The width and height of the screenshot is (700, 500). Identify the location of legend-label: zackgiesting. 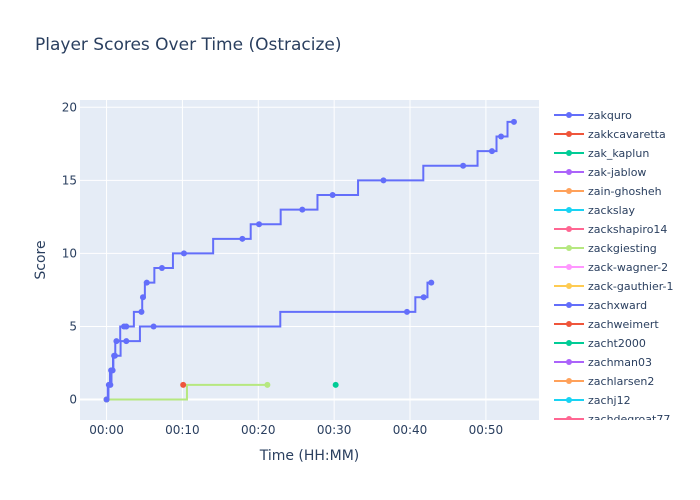
(622, 248).